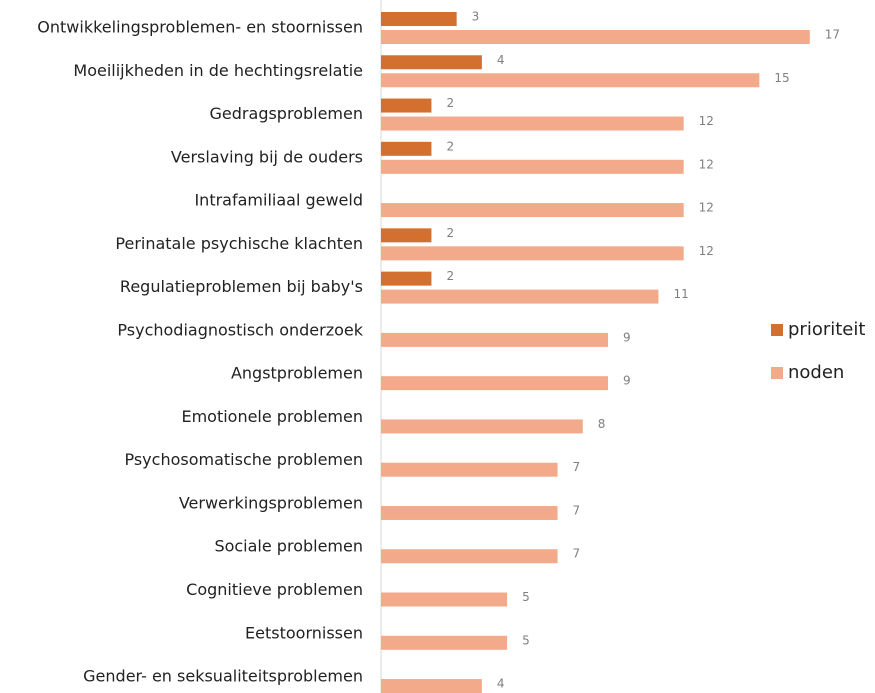 Image resolution: width=875 pixels, height=693 pixels. I want to click on category-label: Gender- en seksualiteitsproblemen, so click(223, 676).